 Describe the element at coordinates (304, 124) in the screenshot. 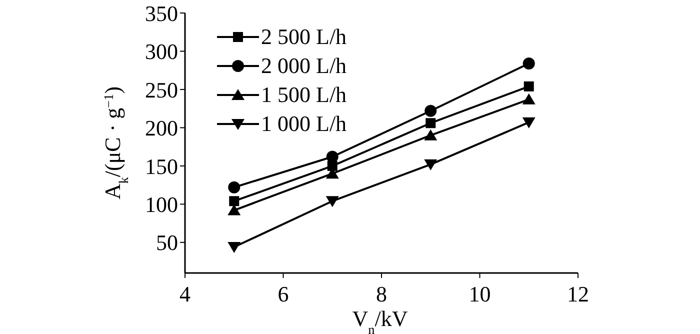

I see `legend-label: 1 000 L/h` at that location.